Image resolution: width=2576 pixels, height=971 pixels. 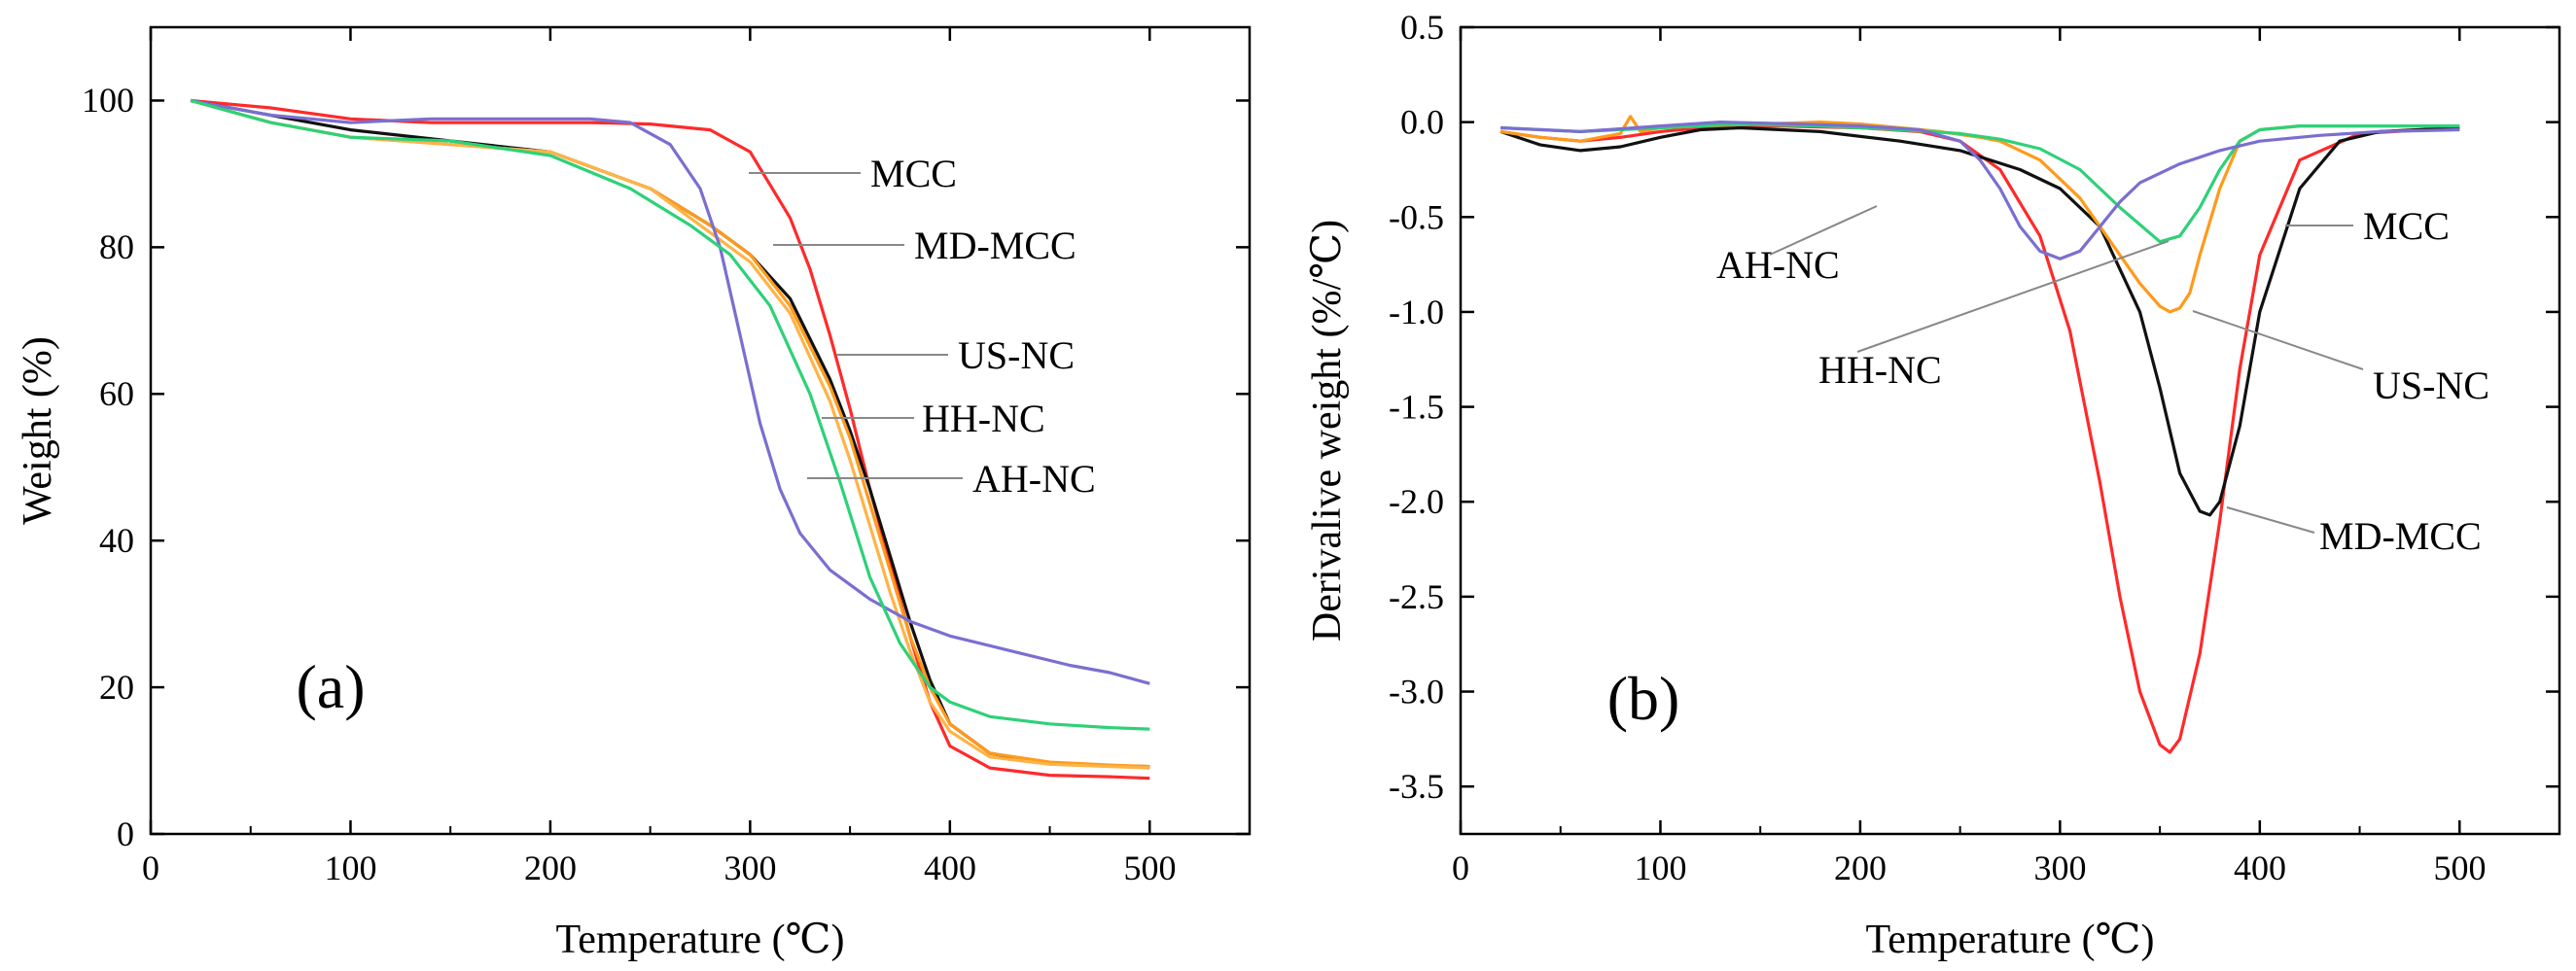 I want to click on b-label-hh-nc: HH-NC, so click(x=1880, y=370).